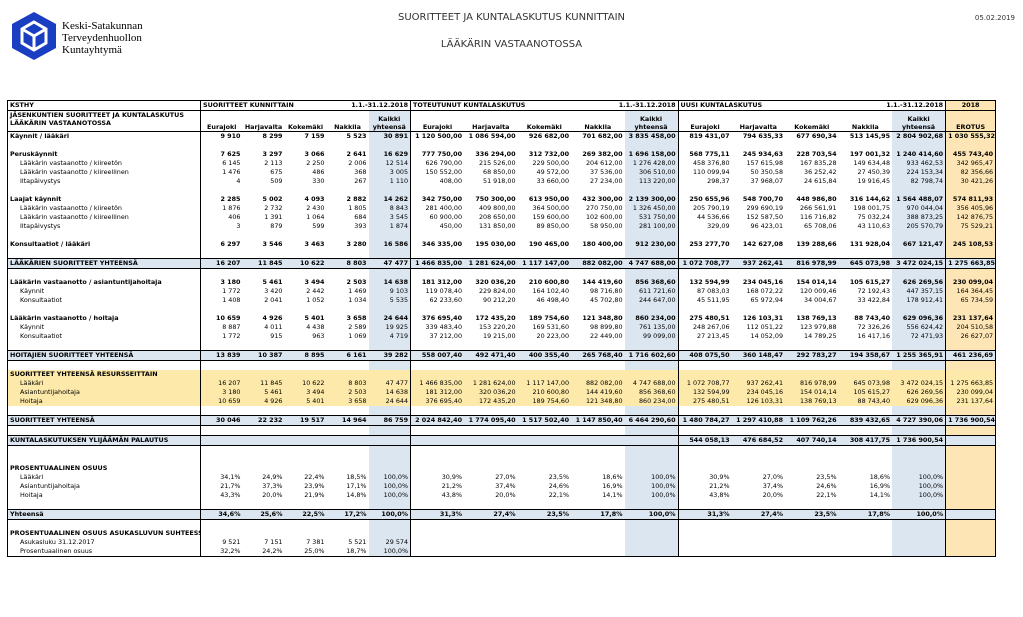  Describe the element at coordinates (818, 217) in the screenshot. I see `value-cell: 116 716,82` at that location.